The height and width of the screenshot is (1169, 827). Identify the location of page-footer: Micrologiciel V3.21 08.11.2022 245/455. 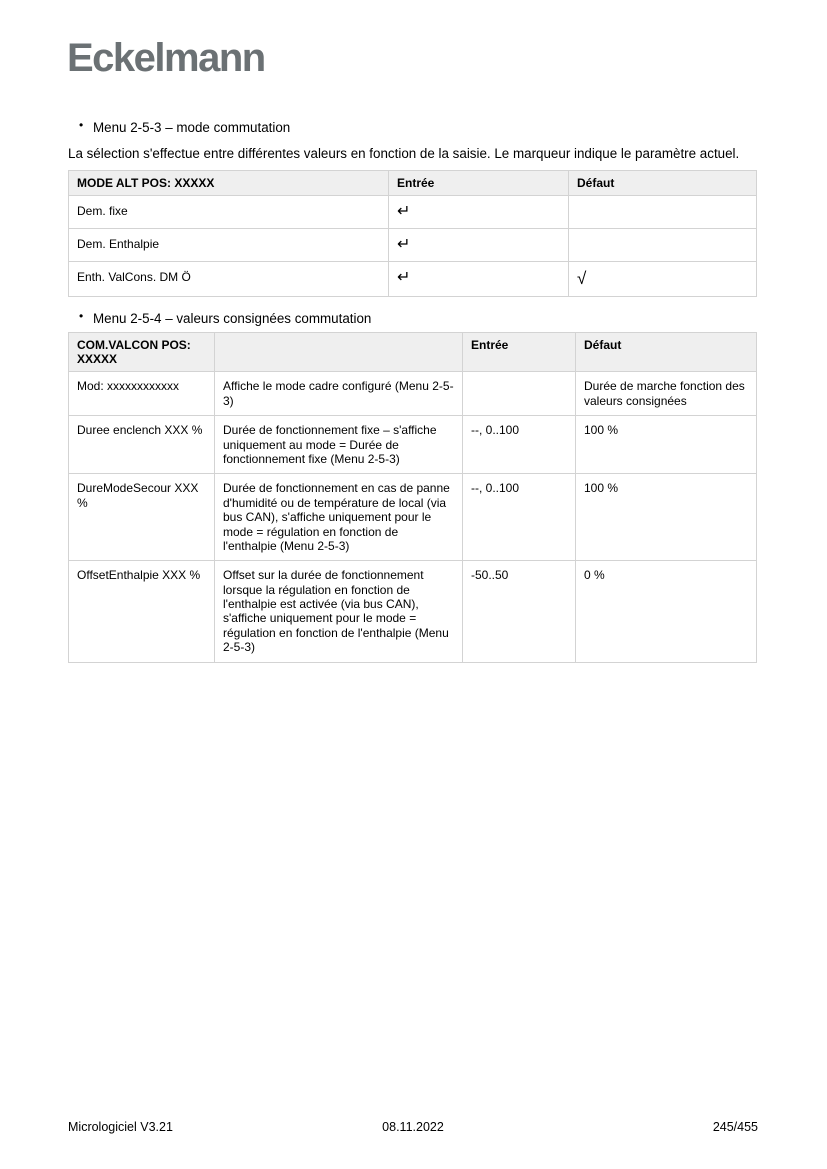
(413, 1127).